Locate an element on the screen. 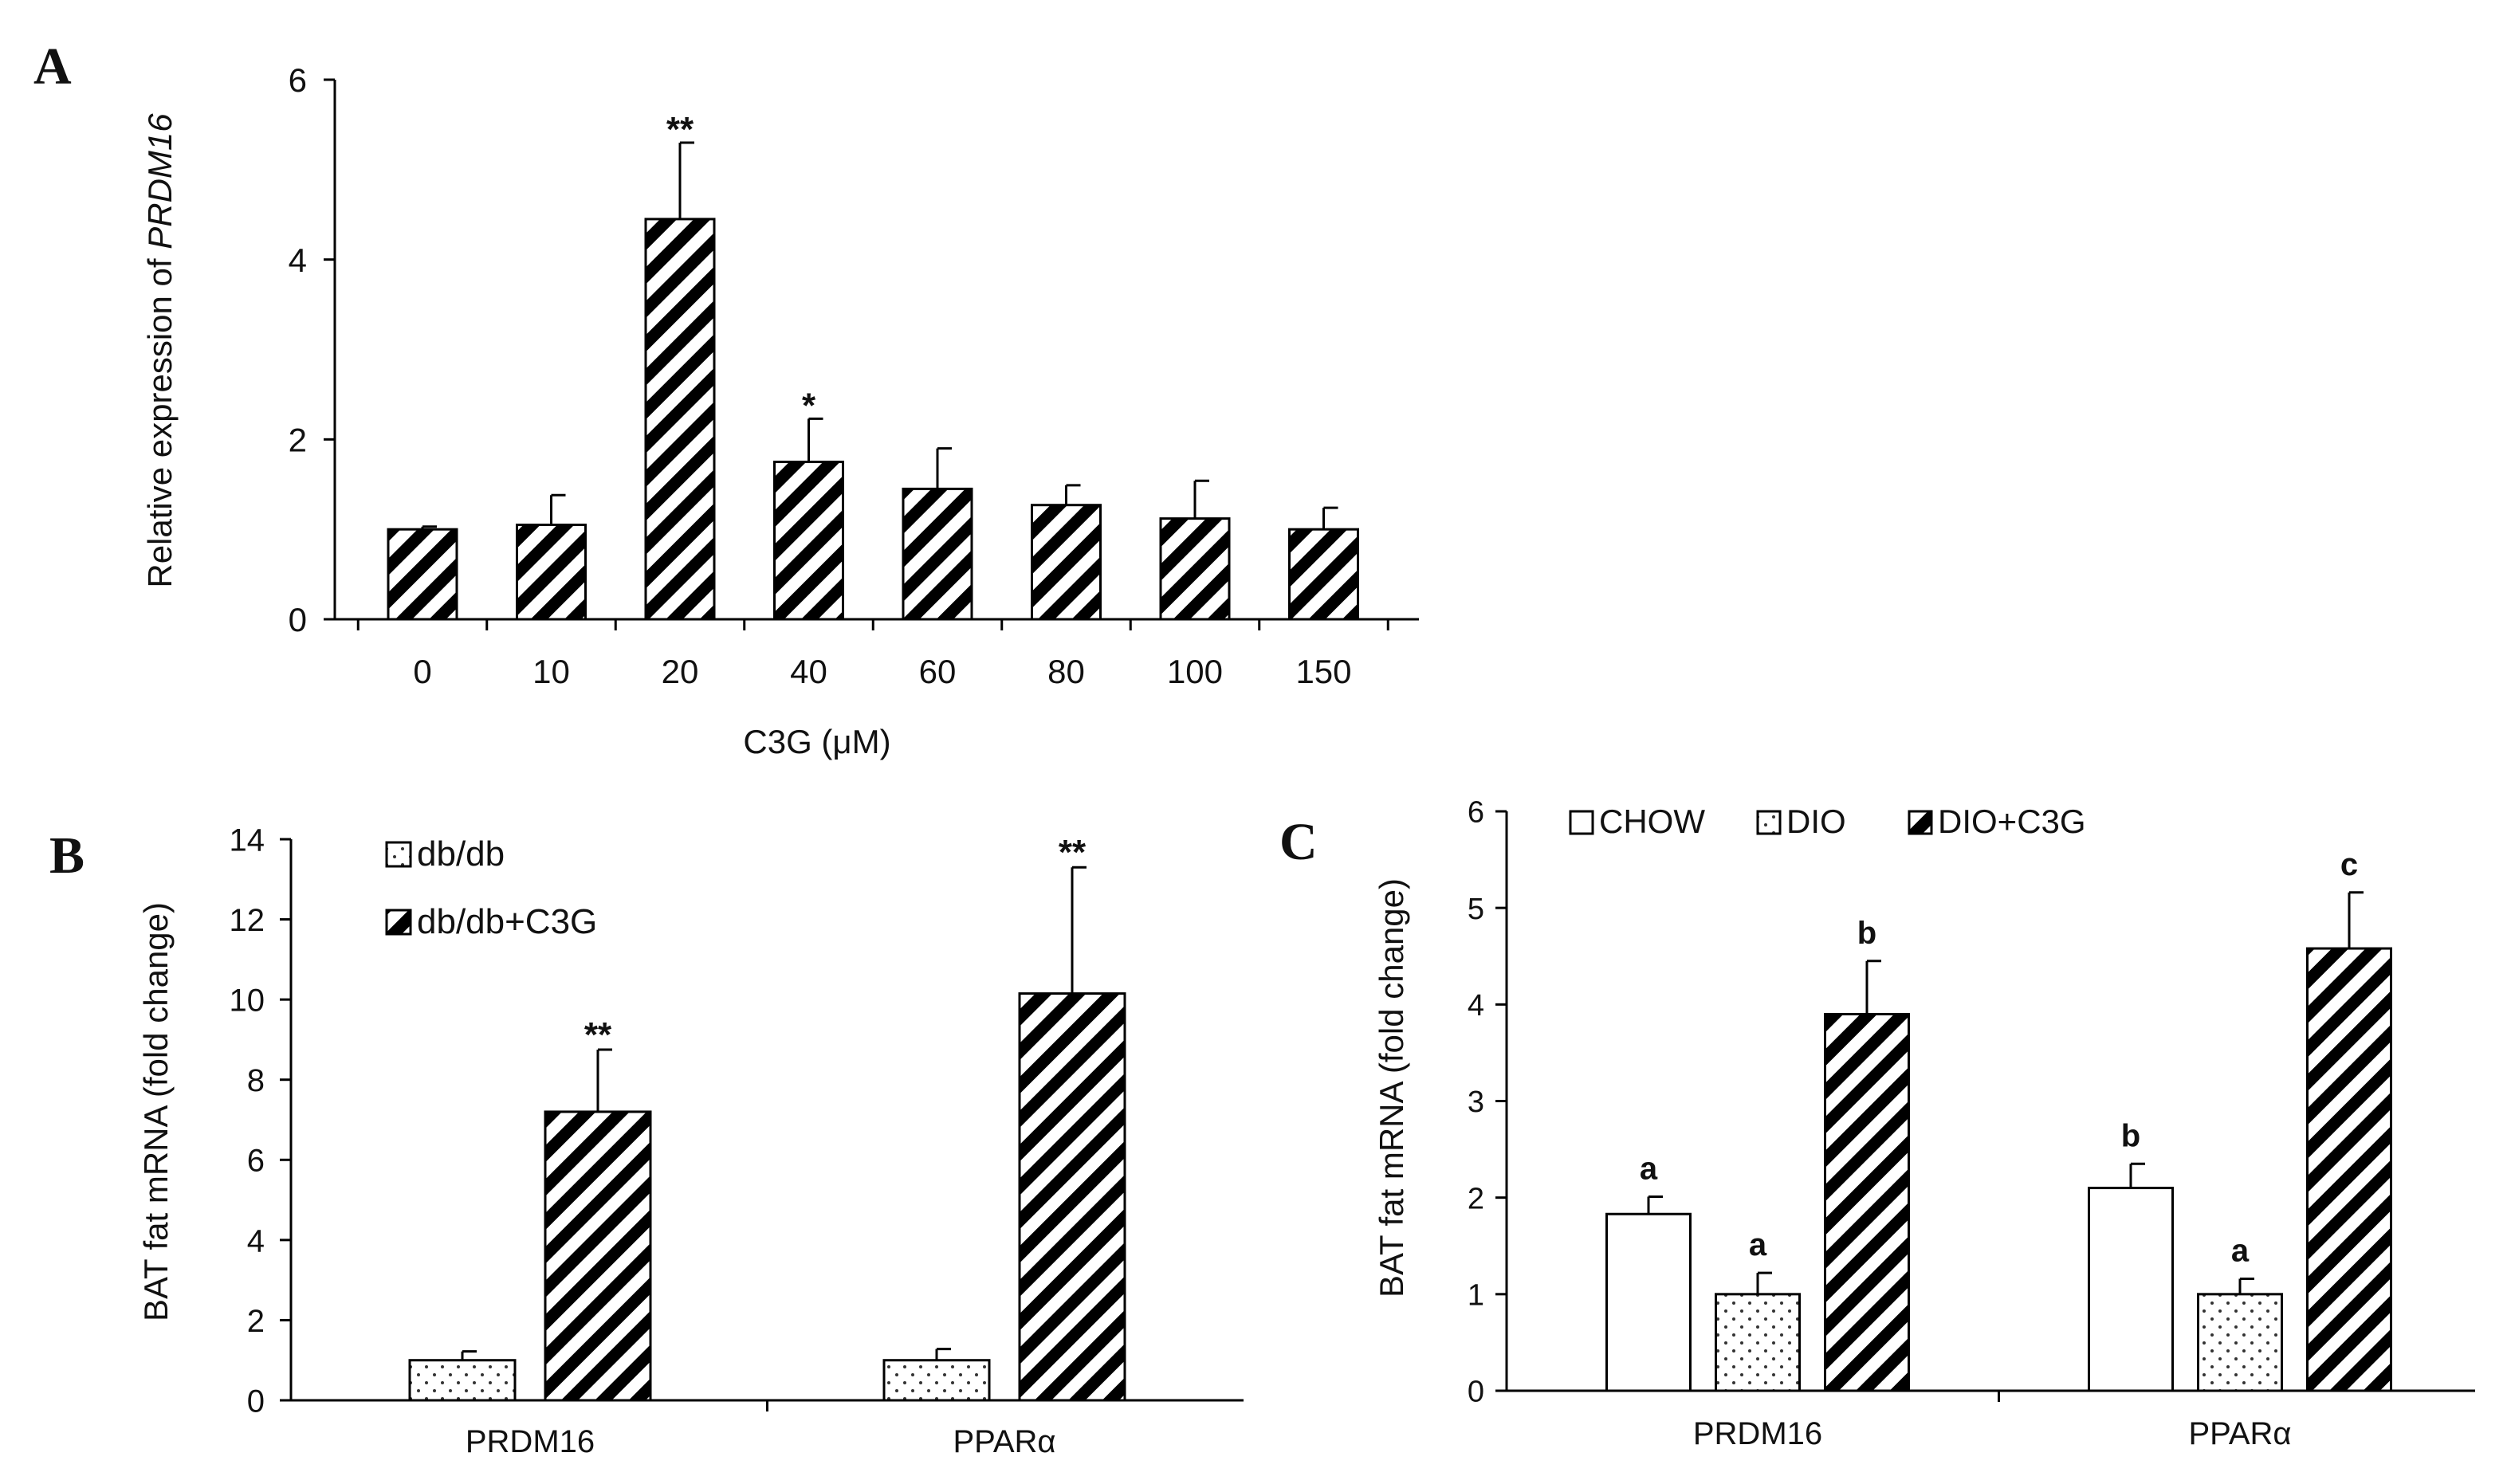  panel-c-y-tick-label: 5 is located at coordinates (1476, 910).